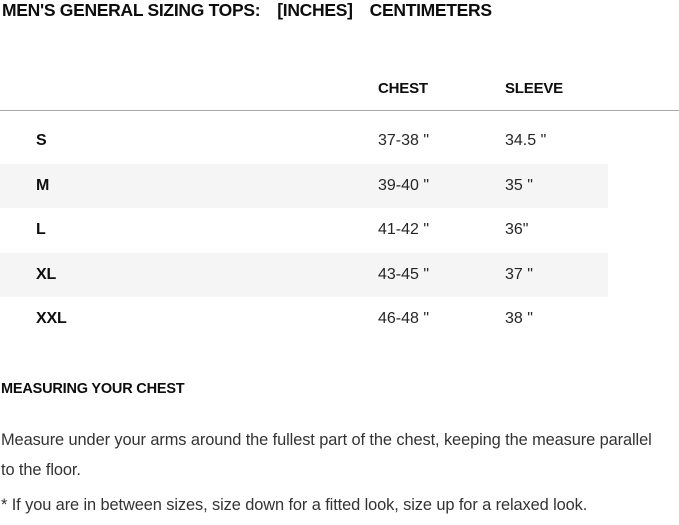  I want to click on sleeve-value: 35 ", so click(519, 185).